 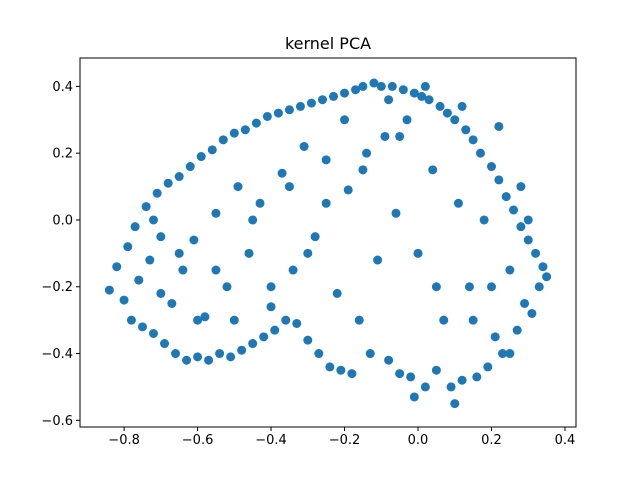 I want to click on y-tick-label: −0.6, so click(x=57, y=421).